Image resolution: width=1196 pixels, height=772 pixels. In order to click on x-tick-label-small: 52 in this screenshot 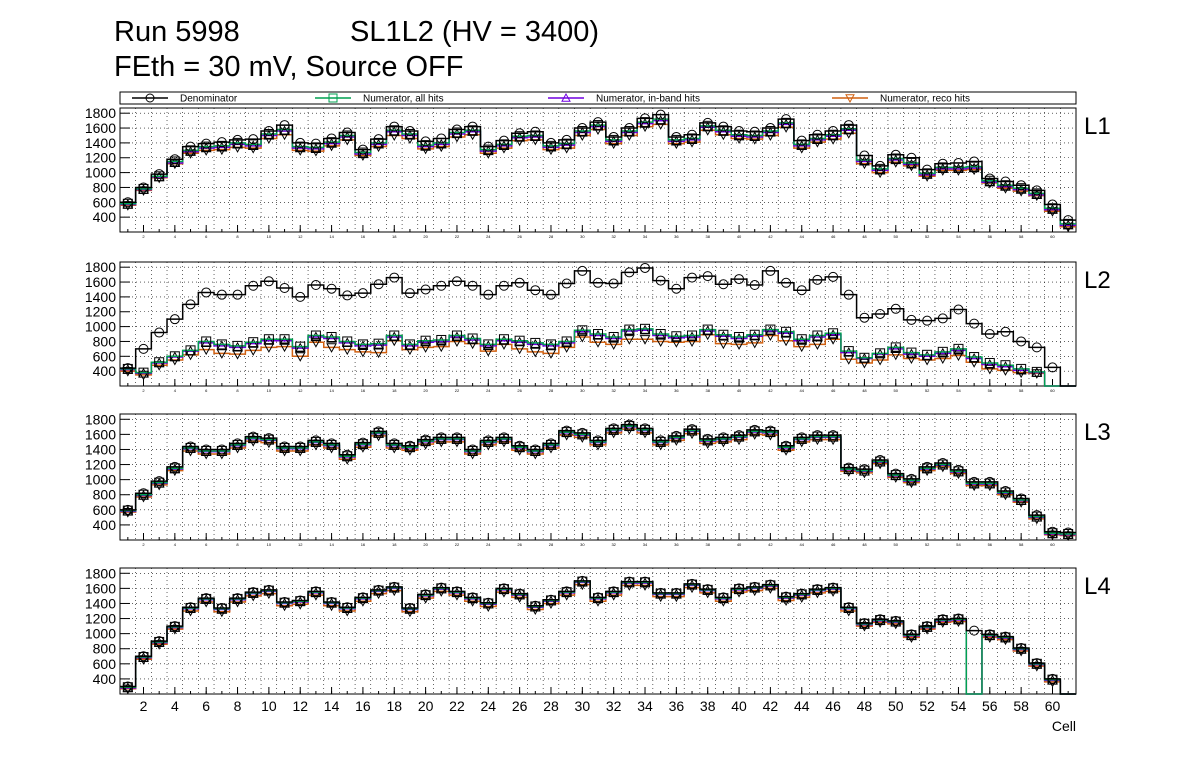, I will do `click(927, 544)`.